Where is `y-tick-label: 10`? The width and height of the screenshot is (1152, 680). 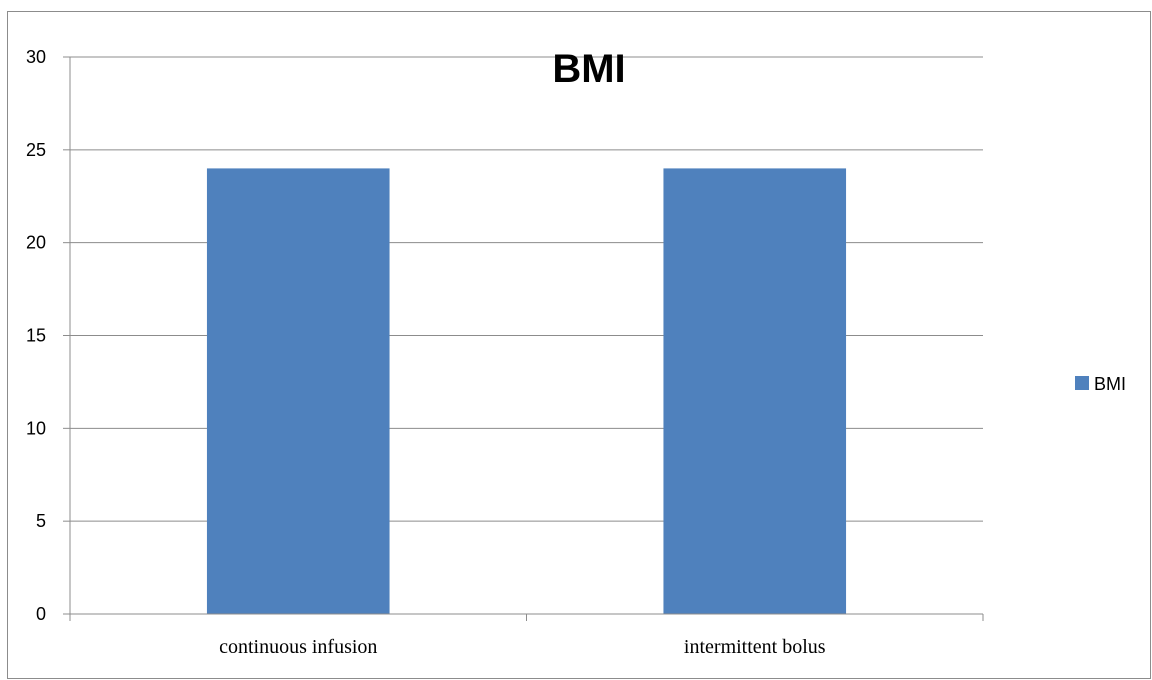
y-tick-label: 10 is located at coordinates (36, 428).